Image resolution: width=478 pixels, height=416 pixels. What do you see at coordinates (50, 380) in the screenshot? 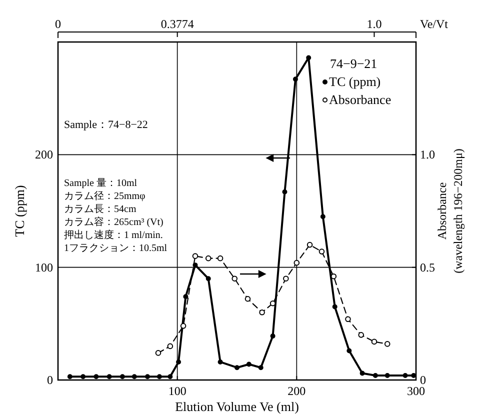
I see `y-tick-label: 0` at bounding box center [50, 380].